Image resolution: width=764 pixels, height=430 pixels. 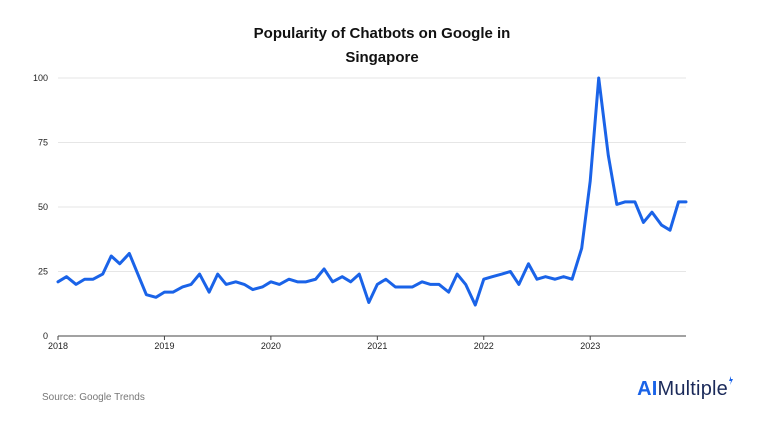 What do you see at coordinates (382, 33) in the screenshot?
I see `chart-title-line-1: Popularity of Chatbots on Google in` at bounding box center [382, 33].